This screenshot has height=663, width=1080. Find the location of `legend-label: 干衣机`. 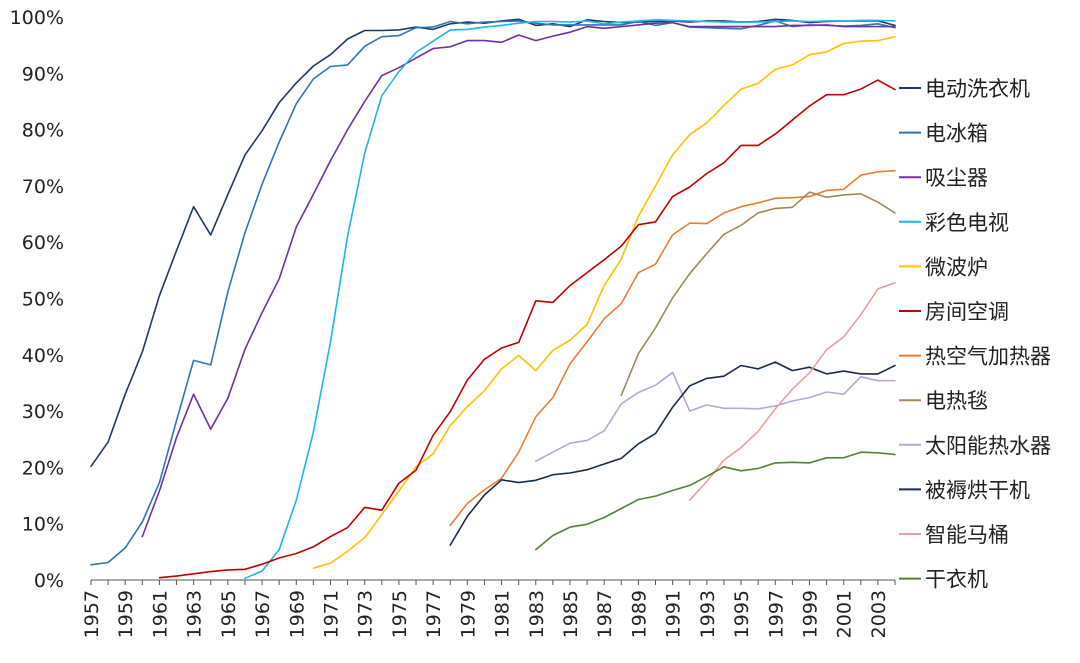

legend-label: 干衣机 is located at coordinates (956, 580).